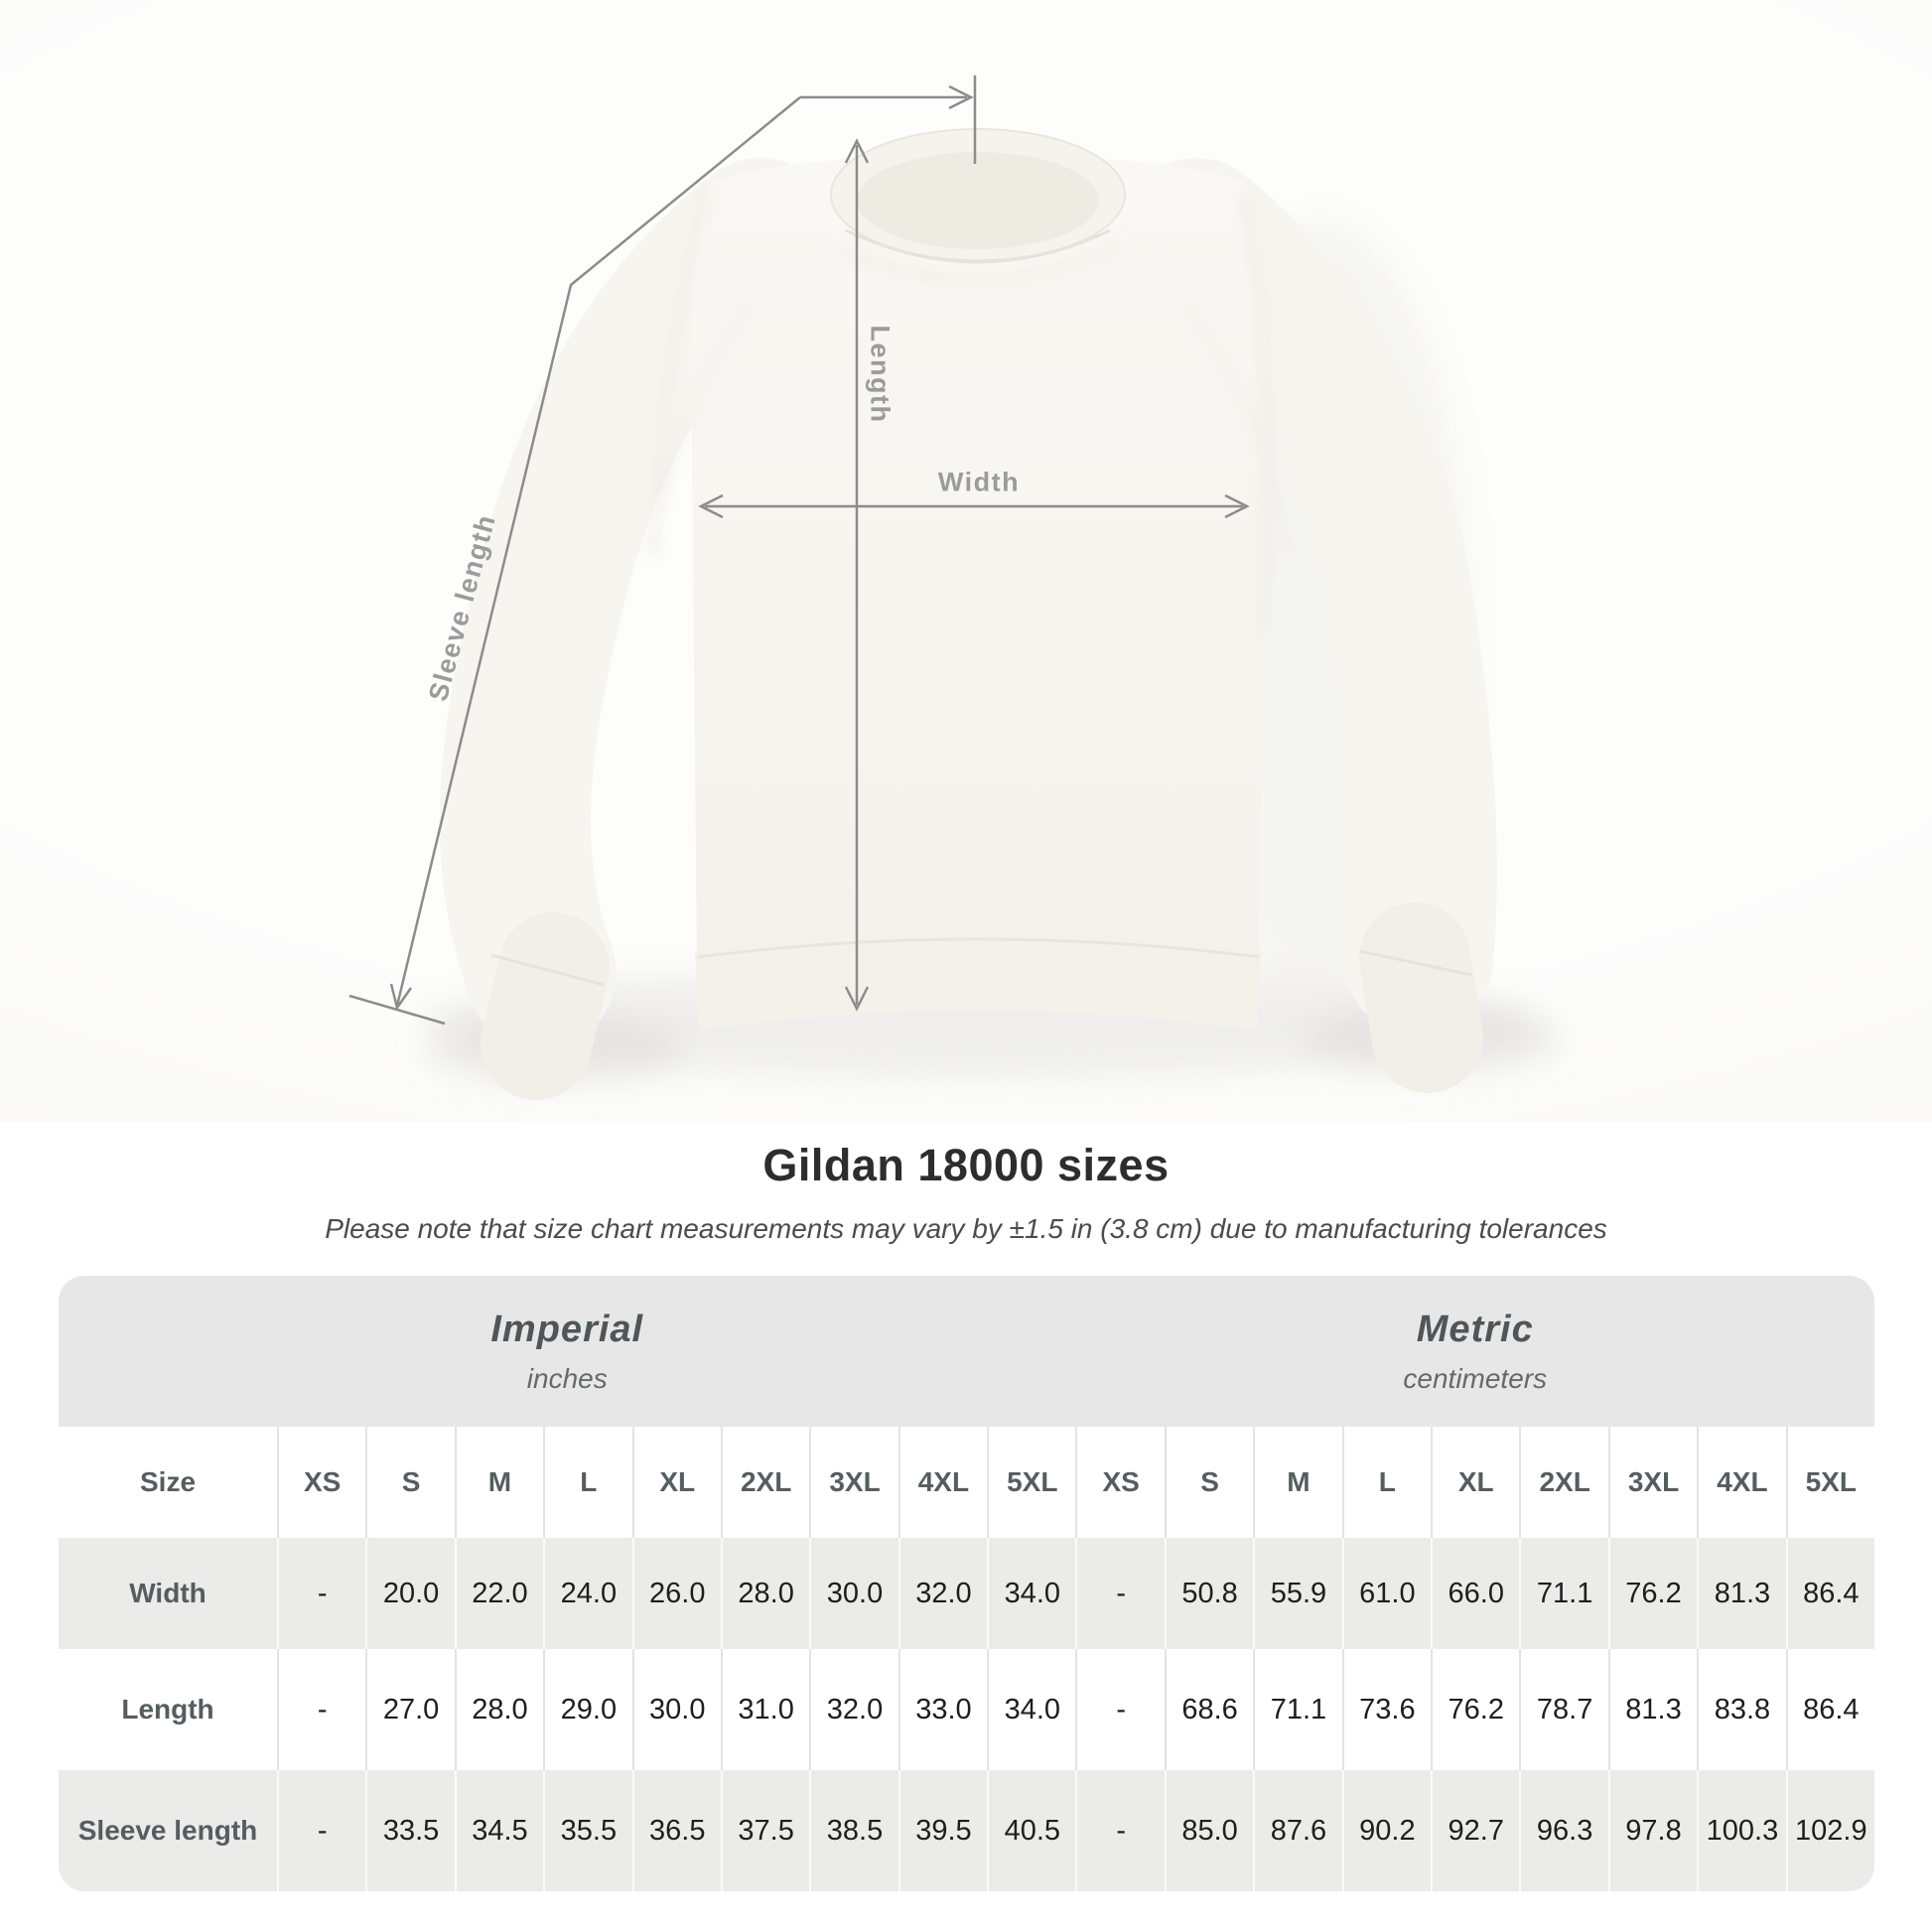 The image size is (1932, 1932). I want to click on length-arrow, so click(857, 575).